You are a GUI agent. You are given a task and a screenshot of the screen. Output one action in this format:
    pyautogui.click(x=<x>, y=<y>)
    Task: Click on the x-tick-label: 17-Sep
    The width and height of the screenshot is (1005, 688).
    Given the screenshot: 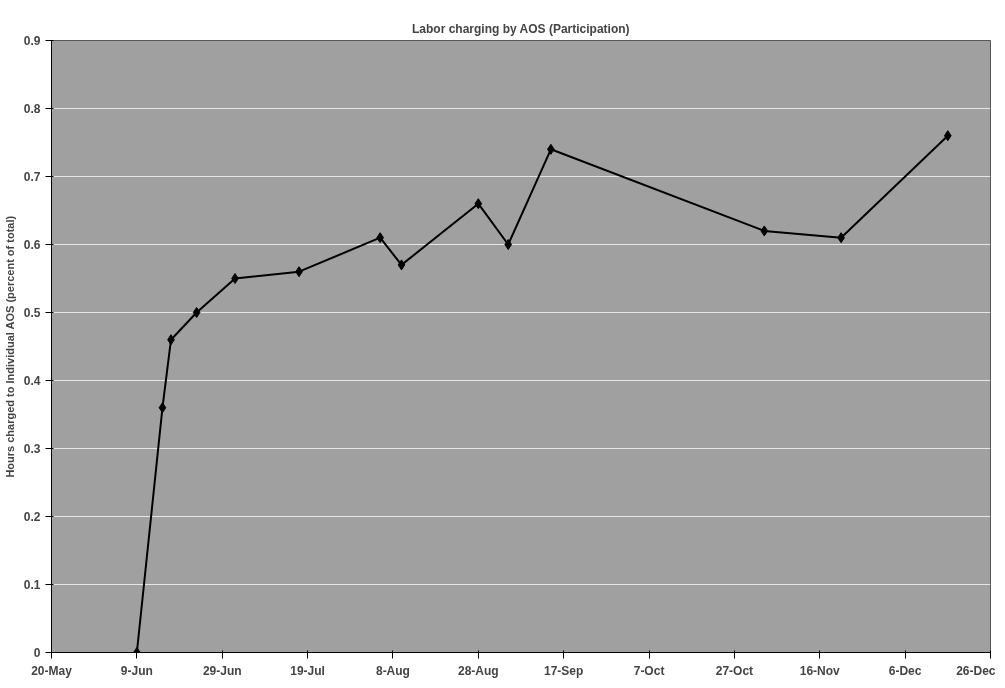 What is the action you would take?
    pyautogui.click(x=564, y=670)
    